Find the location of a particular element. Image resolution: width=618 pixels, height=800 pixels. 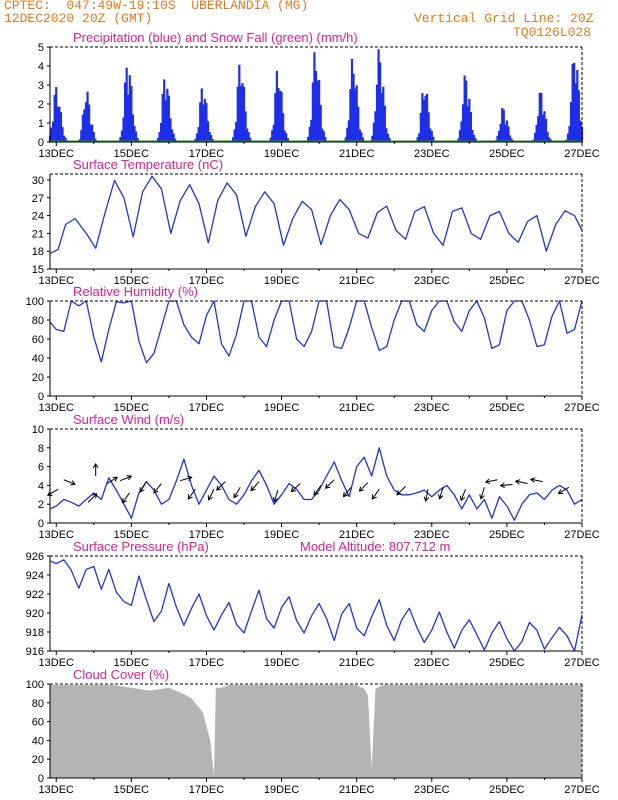

temp-xtick-label: 13DEC is located at coordinates (57, 281).